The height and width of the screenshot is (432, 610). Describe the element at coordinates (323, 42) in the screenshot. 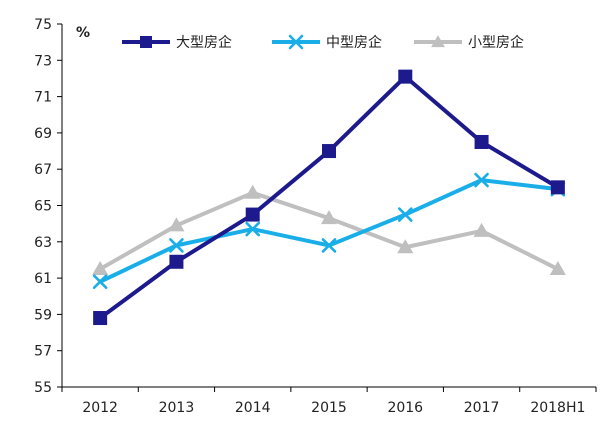

I see `legend: 大型房企 中型房企 小型房企` at that location.